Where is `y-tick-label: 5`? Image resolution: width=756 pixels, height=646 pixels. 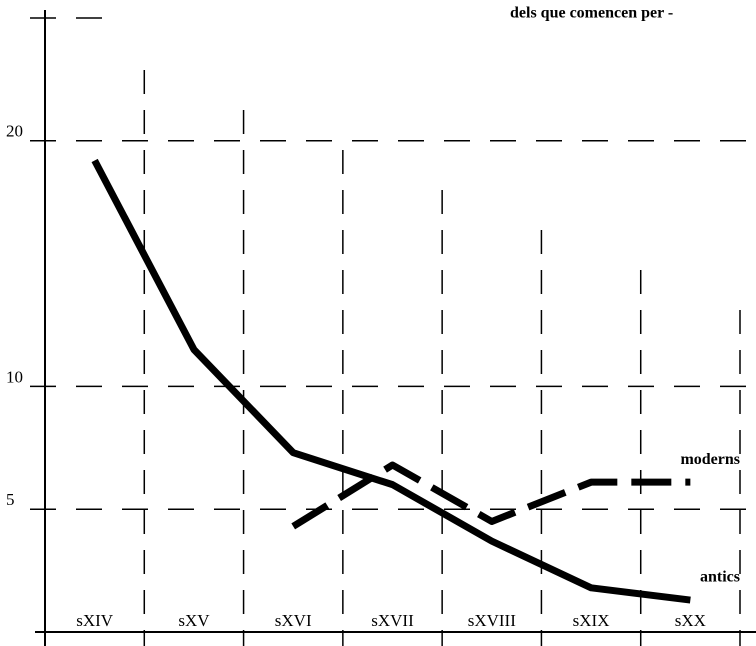
y-tick-label: 5 is located at coordinates (10, 499).